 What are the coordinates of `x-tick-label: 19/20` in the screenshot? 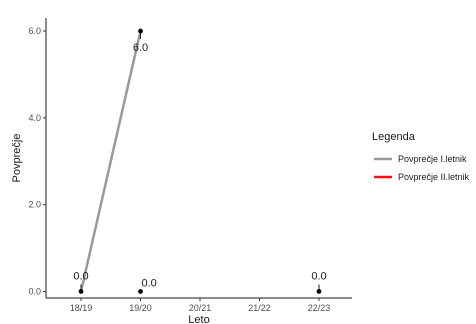 It's located at (140, 308).